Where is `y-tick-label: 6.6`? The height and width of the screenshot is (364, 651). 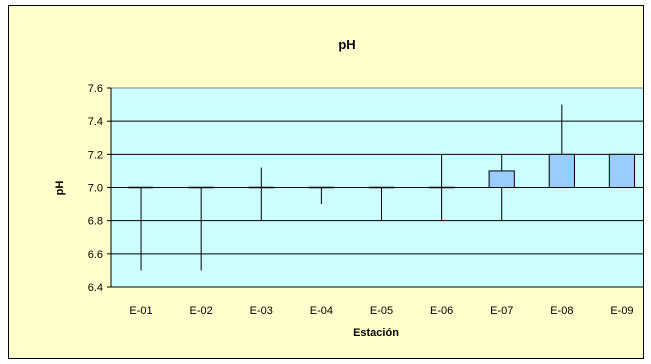
y-tick-label: 6.6 is located at coordinates (95, 255).